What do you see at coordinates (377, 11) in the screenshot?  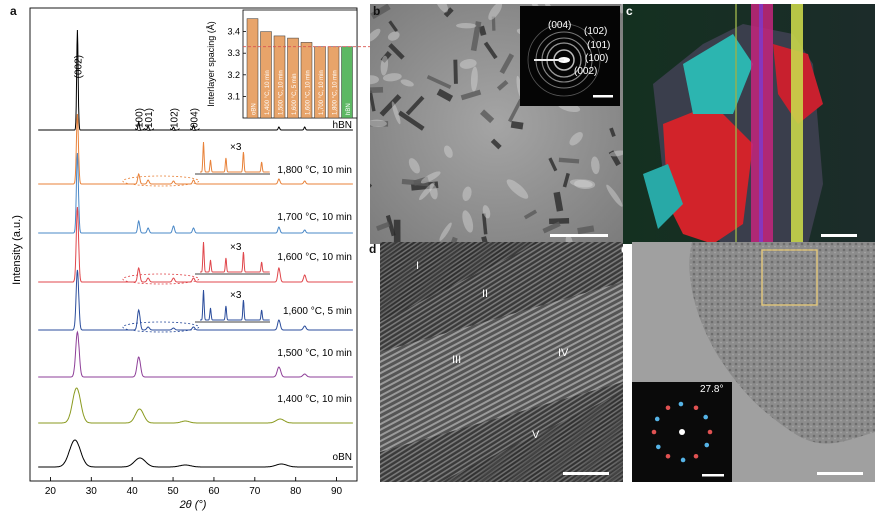 I see `panel-label-b: b` at bounding box center [377, 11].